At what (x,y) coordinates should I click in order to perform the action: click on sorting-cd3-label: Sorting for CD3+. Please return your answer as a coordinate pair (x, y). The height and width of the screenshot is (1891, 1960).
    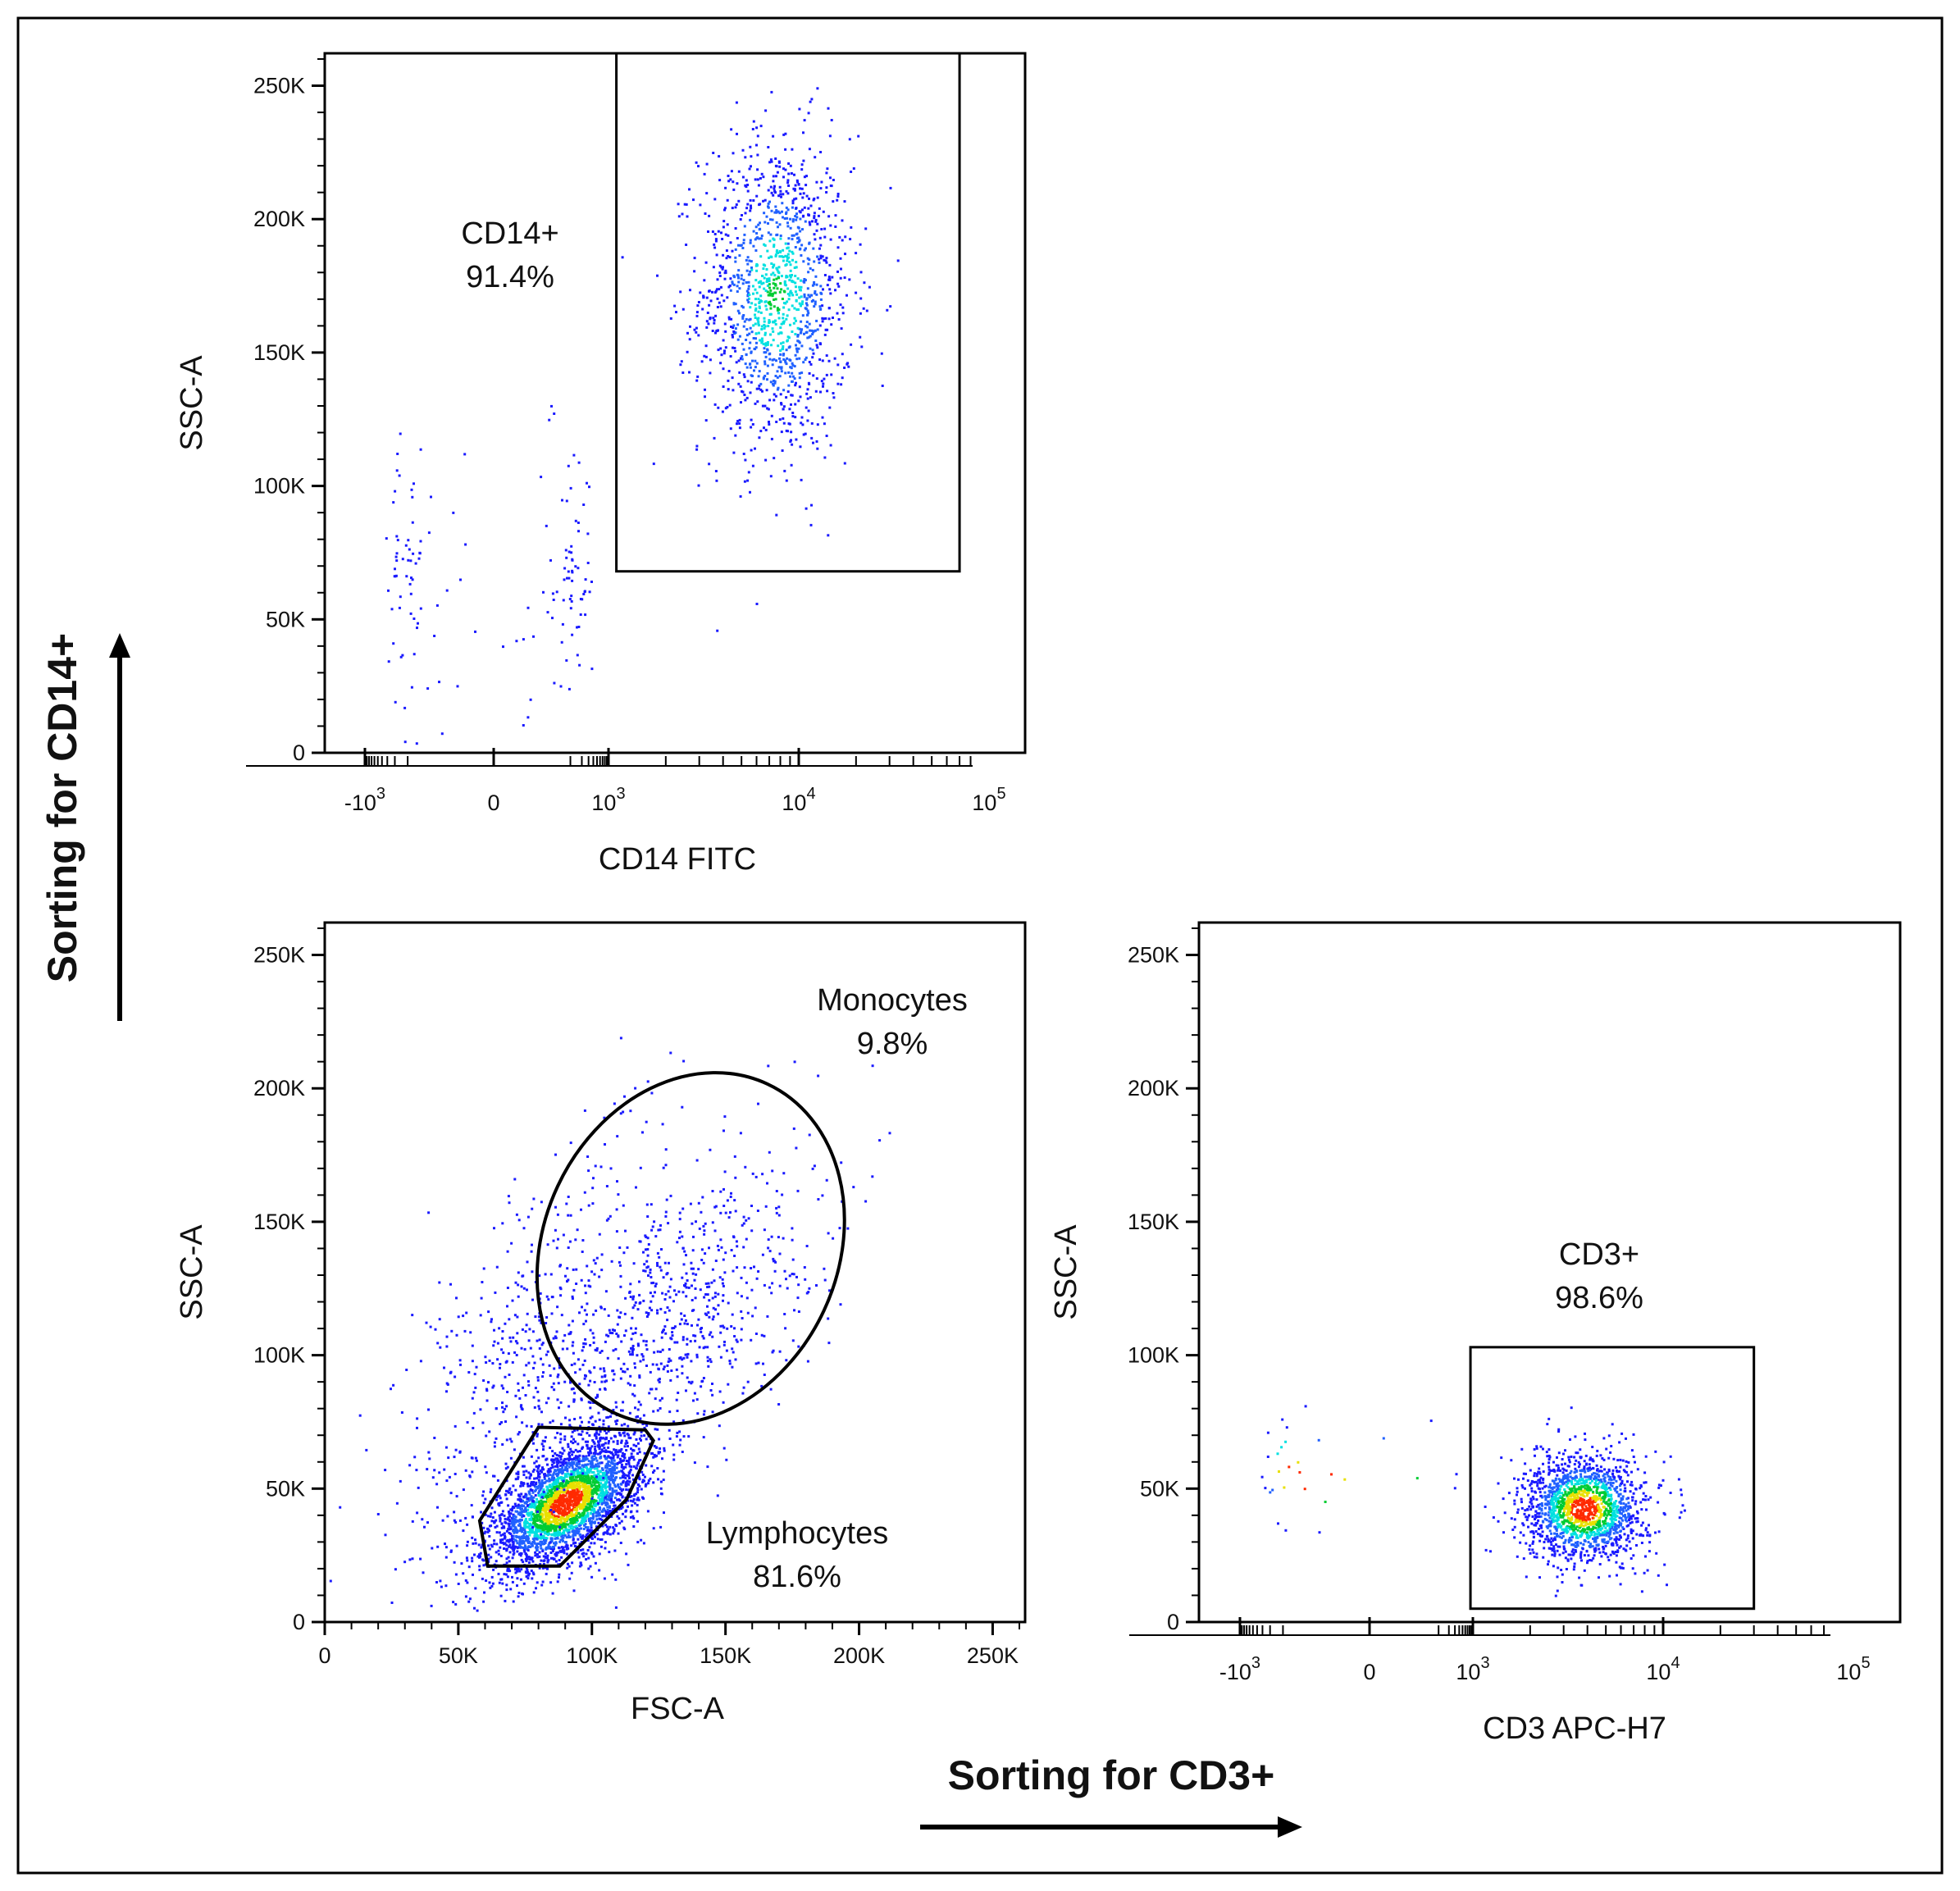
    Looking at the image, I should click on (1112, 1775).